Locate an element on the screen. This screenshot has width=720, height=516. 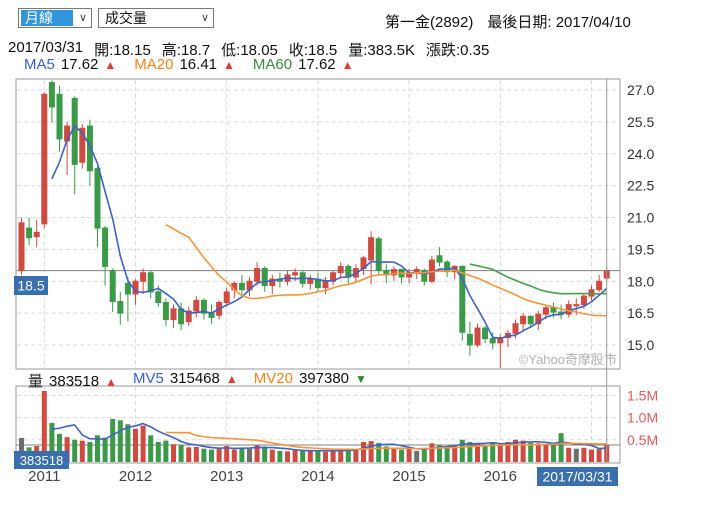
mv5-value: 315468 is located at coordinates (194, 378).